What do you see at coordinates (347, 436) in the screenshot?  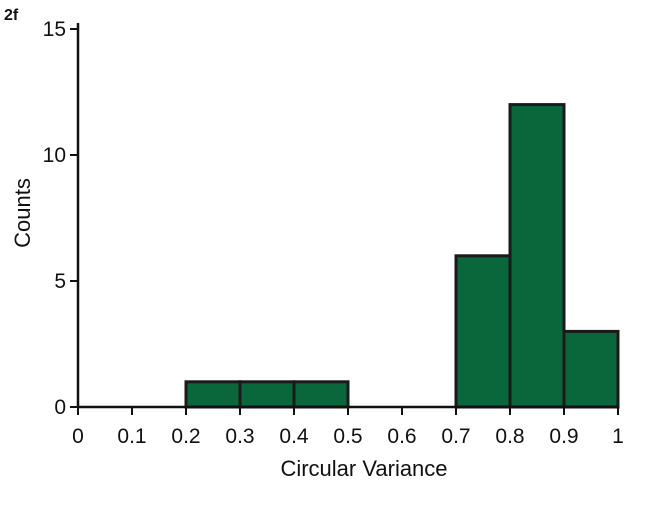 I see `x-tick-label: 0.5` at bounding box center [347, 436].